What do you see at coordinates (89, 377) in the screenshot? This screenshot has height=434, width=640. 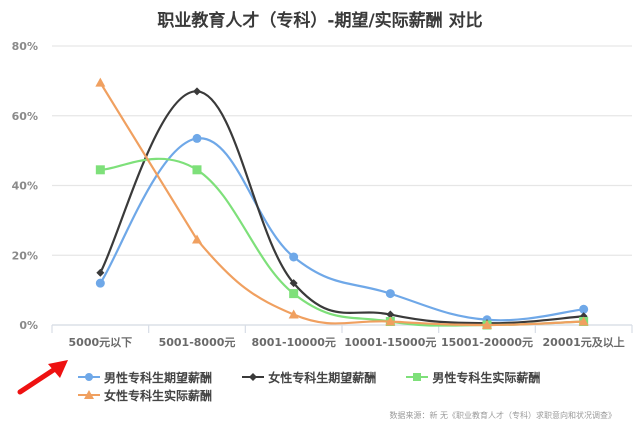 I see `legend-circle-icon` at bounding box center [89, 377].